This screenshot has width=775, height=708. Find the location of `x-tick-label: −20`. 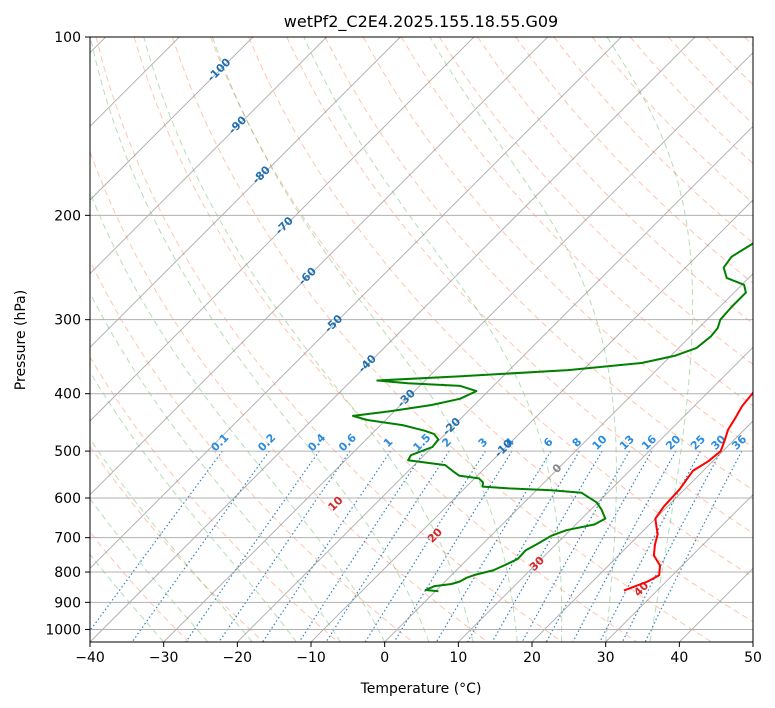

x-tick-label: −20 is located at coordinates (238, 658).